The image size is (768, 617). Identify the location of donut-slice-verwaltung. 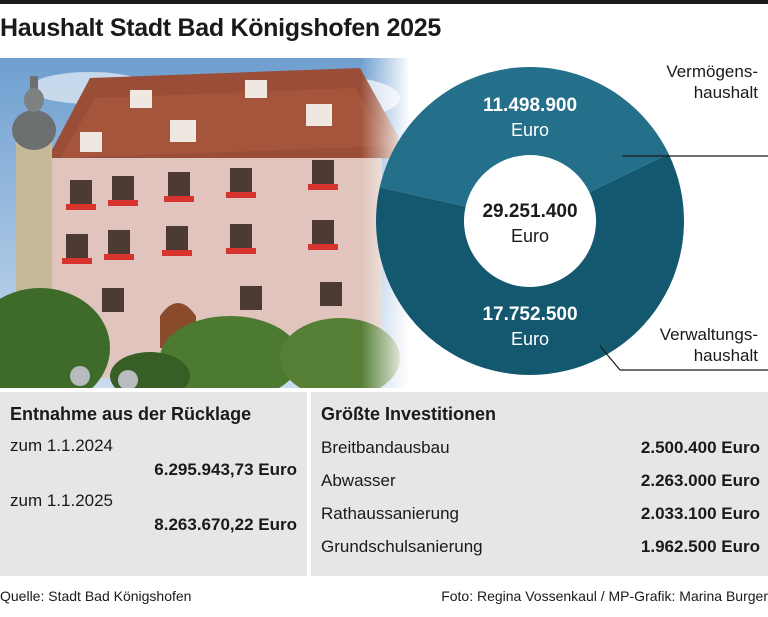
(530, 264).